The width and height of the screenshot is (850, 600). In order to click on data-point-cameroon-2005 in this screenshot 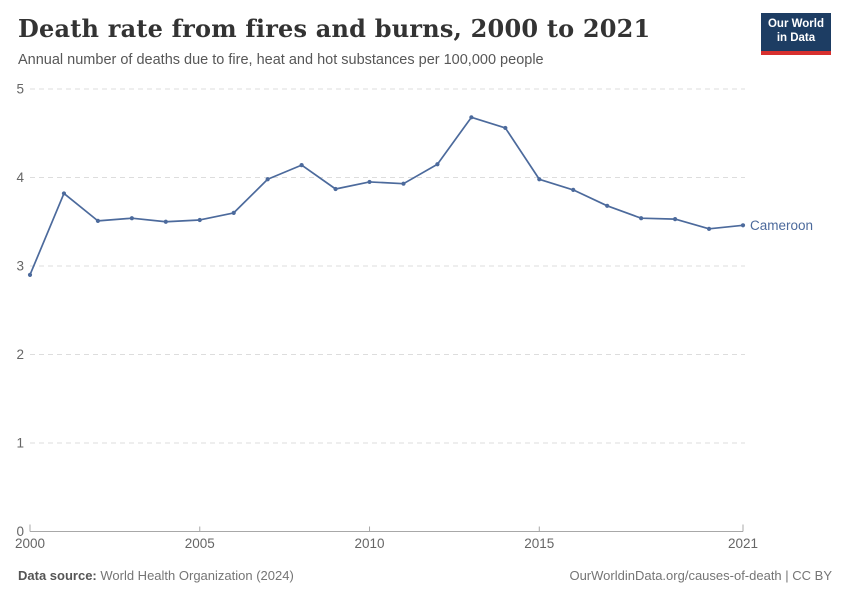, I will do `click(199, 220)`.